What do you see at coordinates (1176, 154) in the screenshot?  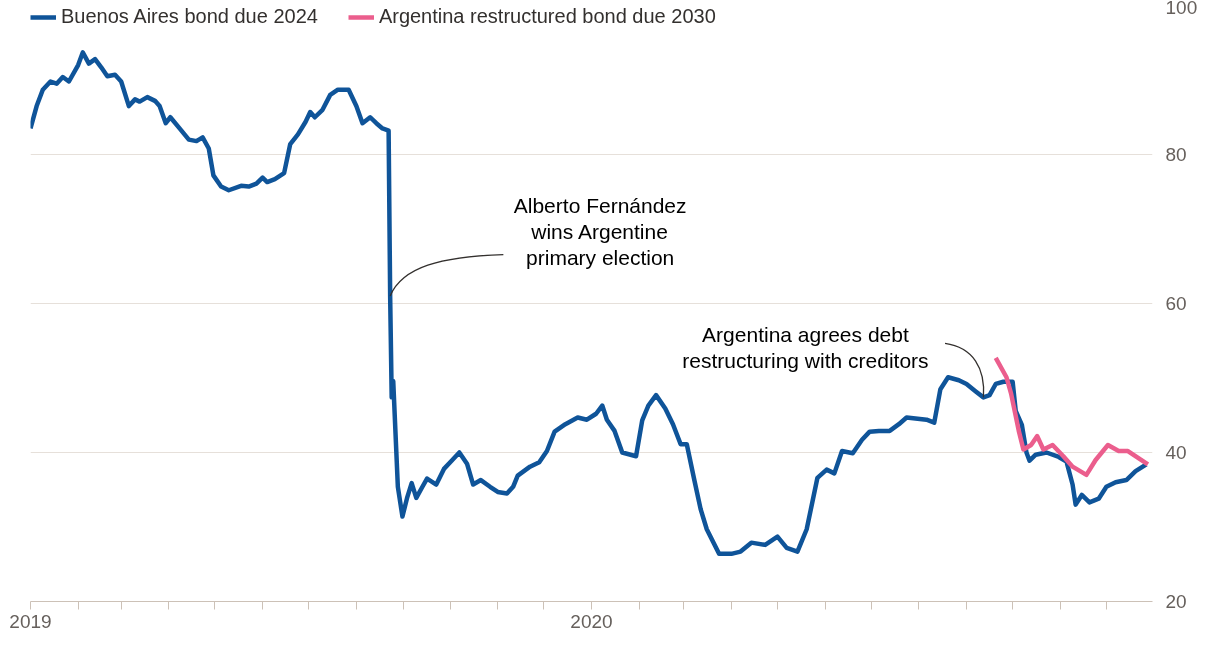 I see `y-tick-label: 80` at bounding box center [1176, 154].